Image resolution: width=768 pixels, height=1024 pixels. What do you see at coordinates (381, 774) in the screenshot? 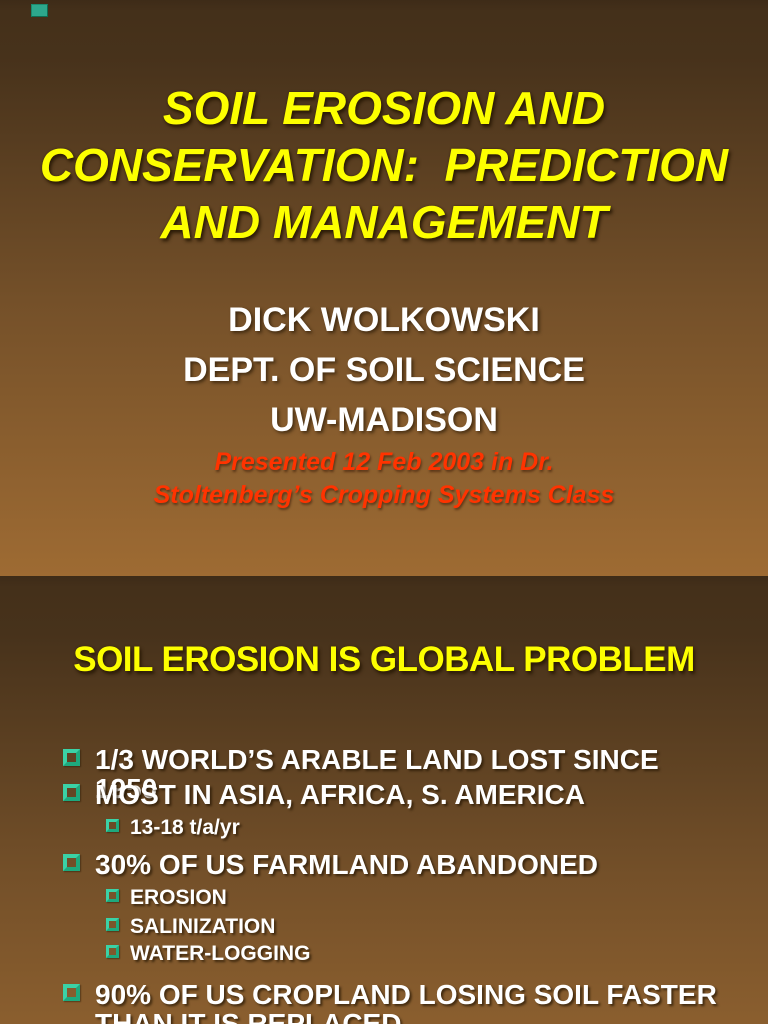
I see `bullet-text: 1/3 WORLD’S ARABLE LAND LOST SINCE 1950` at bounding box center [381, 774].